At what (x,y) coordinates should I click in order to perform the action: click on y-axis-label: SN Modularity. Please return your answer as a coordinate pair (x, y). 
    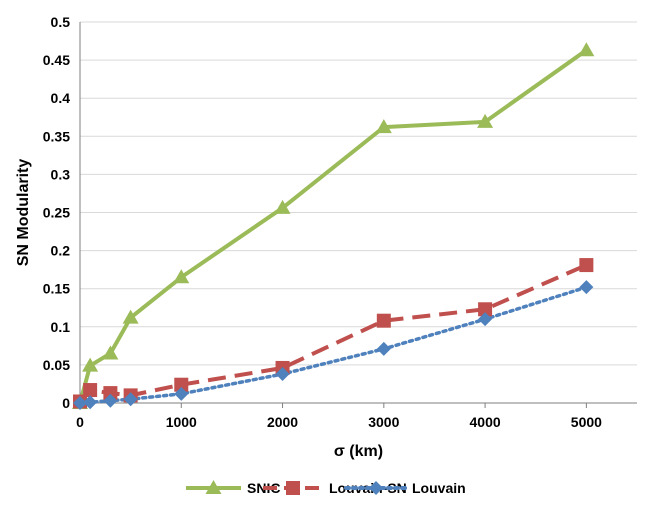
    Looking at the image, I should click on (23, 213).